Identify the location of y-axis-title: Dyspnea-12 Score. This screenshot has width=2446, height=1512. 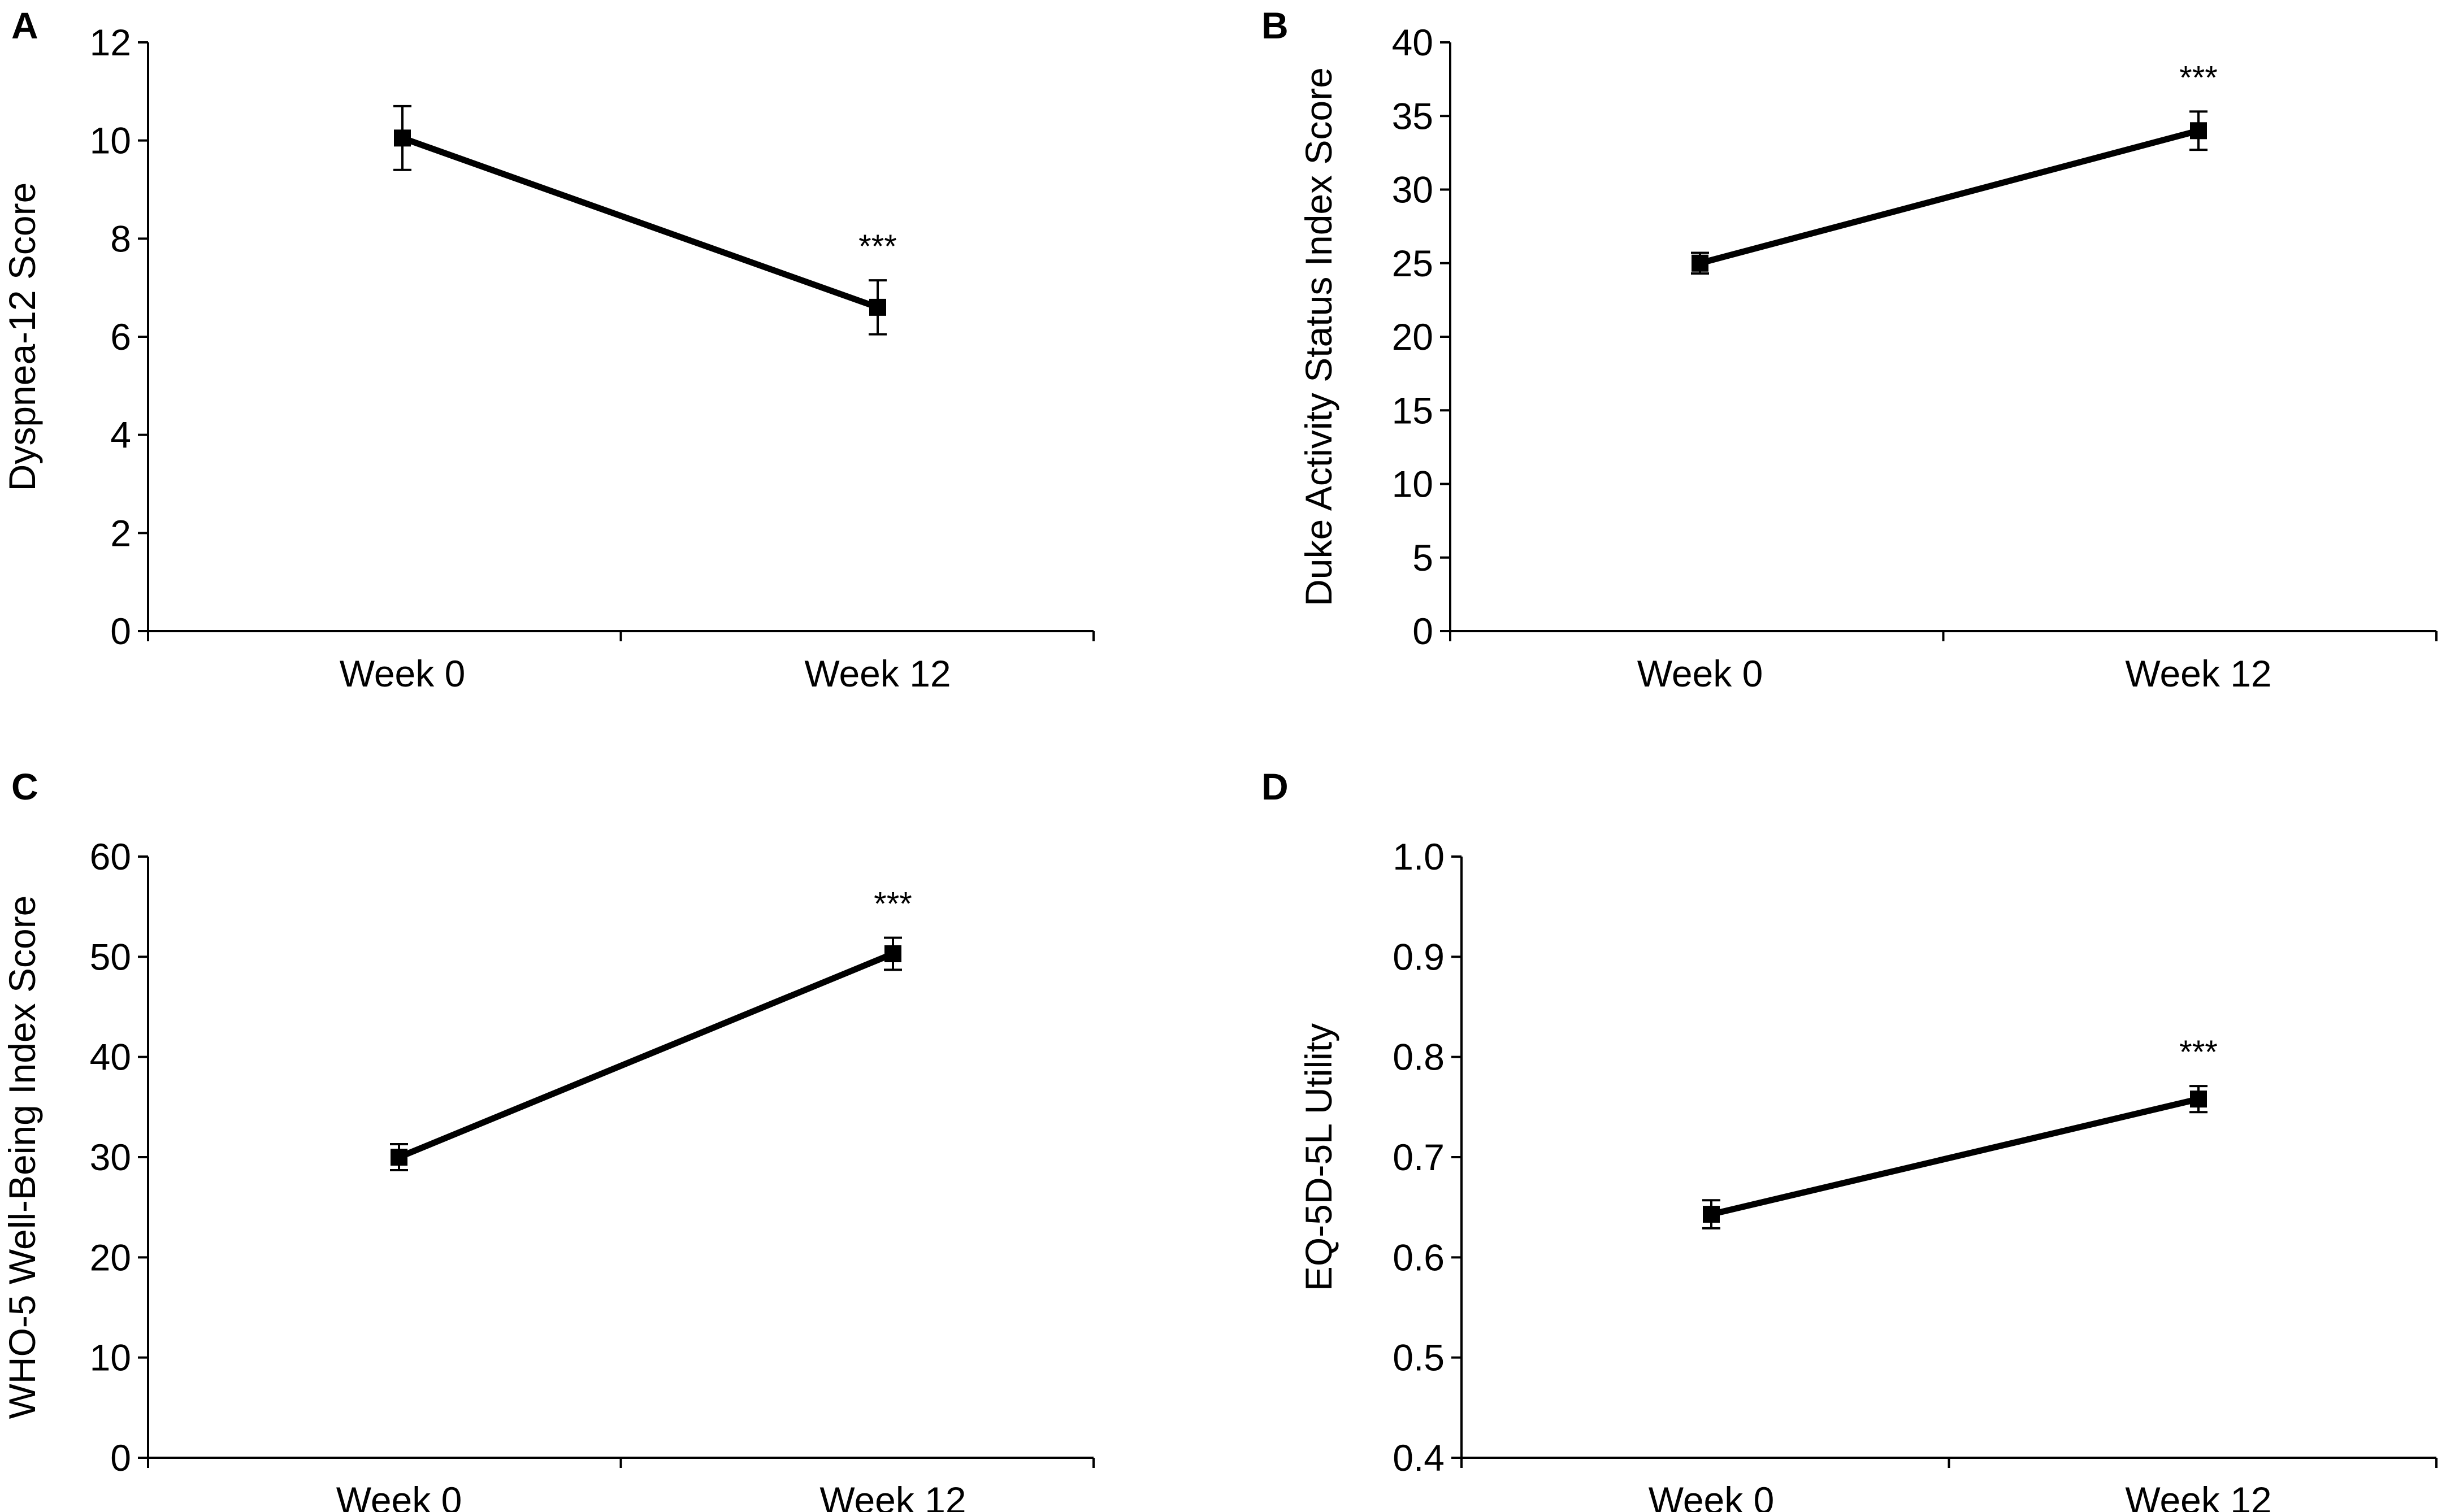
(22, 337).